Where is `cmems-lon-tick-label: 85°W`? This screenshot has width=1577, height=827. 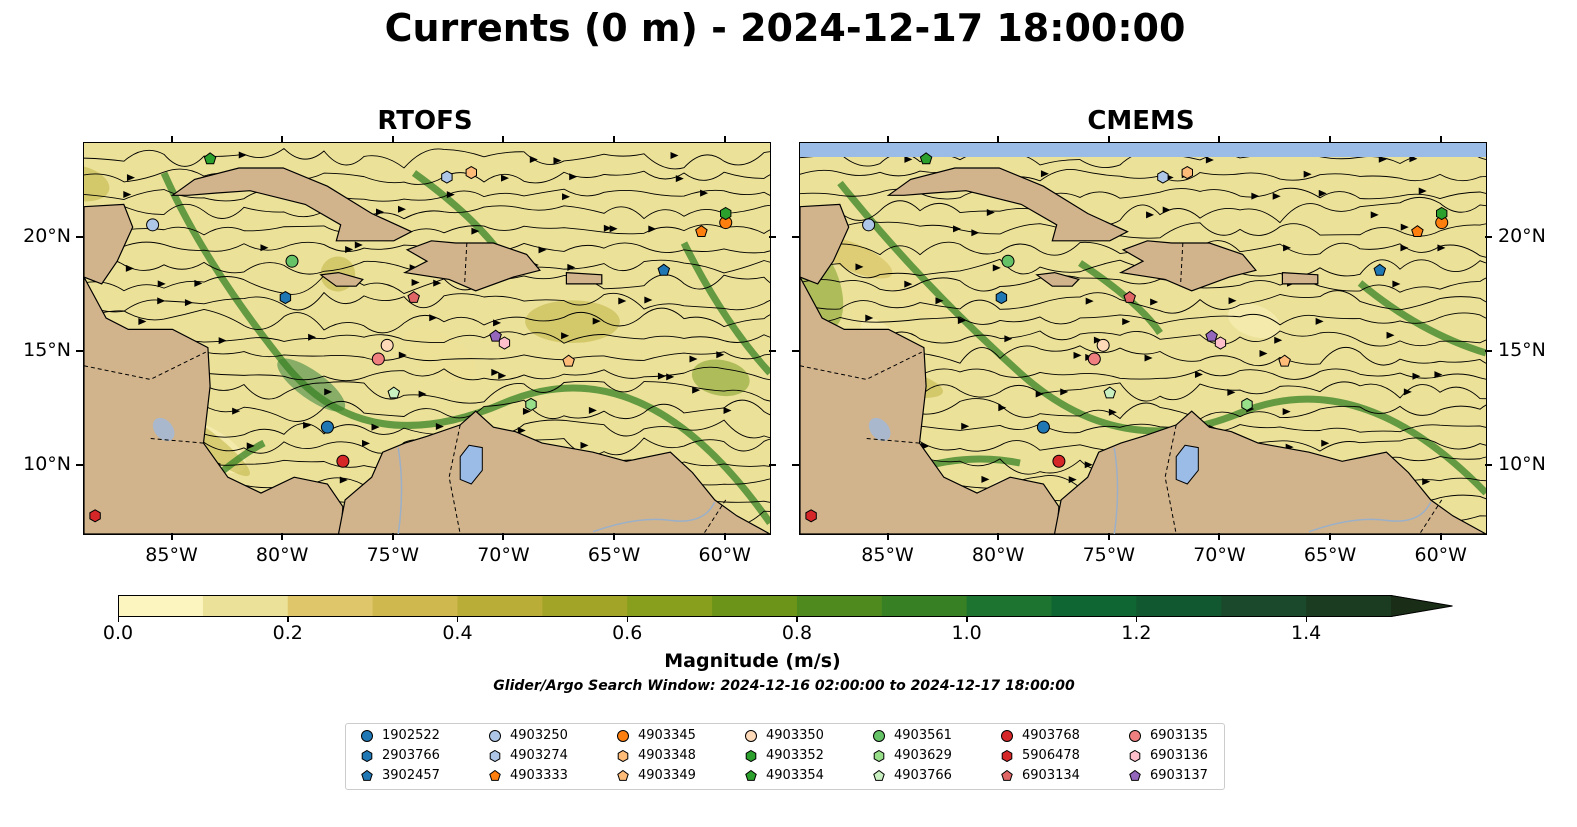
cmems-lon-tick-label: 85°W is located at coordinates (887, 555).